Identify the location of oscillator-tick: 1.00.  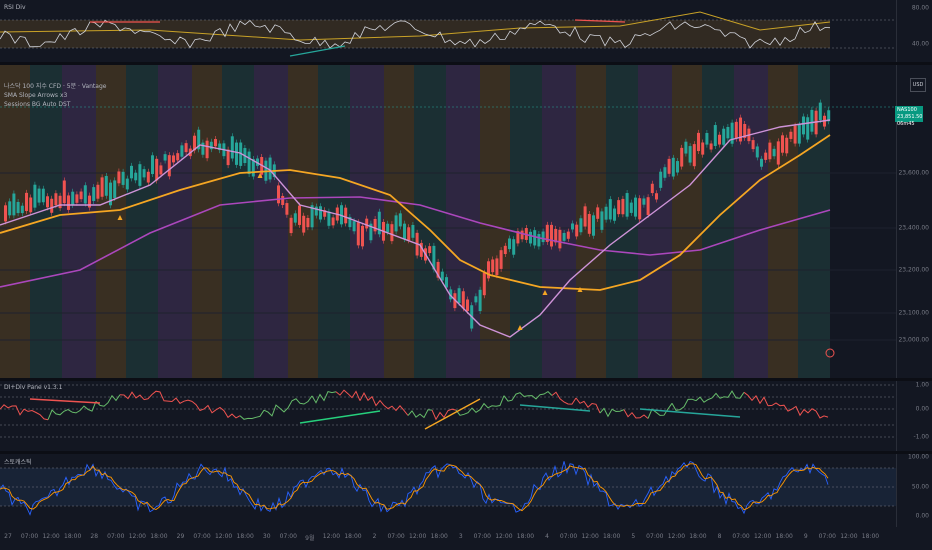
(922, 385).